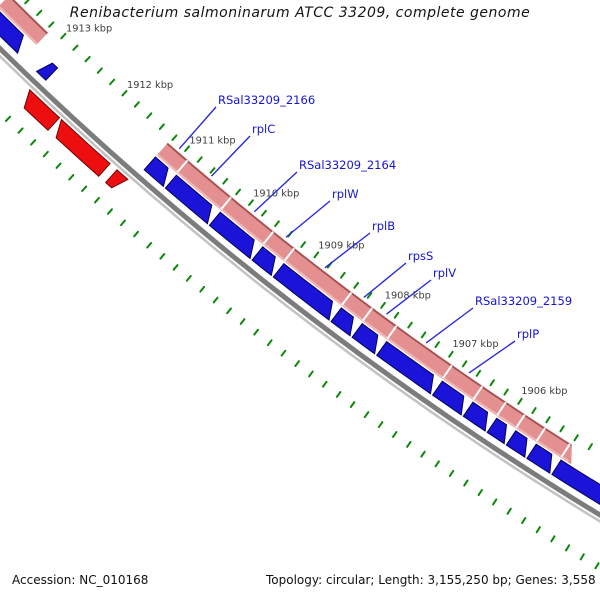 Image resolution: width=600 pixels, height=600 pixels. I want to click on ruler-label-1911: 1911 kbp, so click(212, 140).